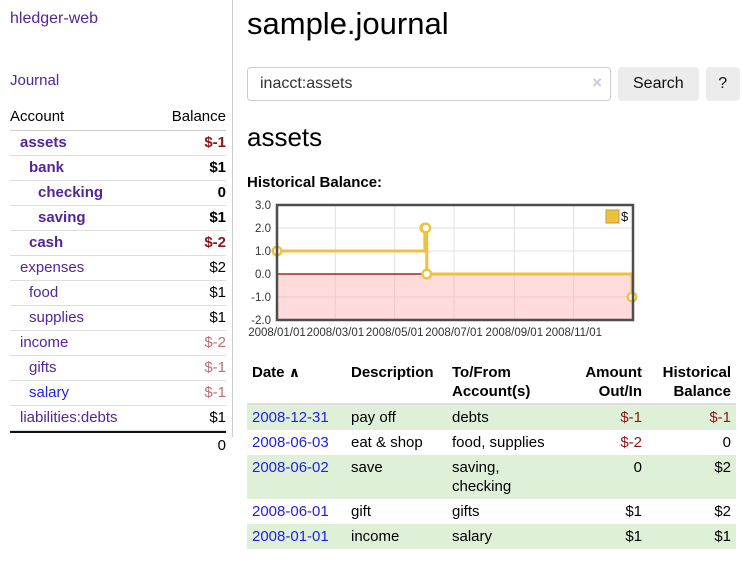 This screenshot has height=582, width=742. I want to click on date-cell: 2008-01-01, so click(296, 536).